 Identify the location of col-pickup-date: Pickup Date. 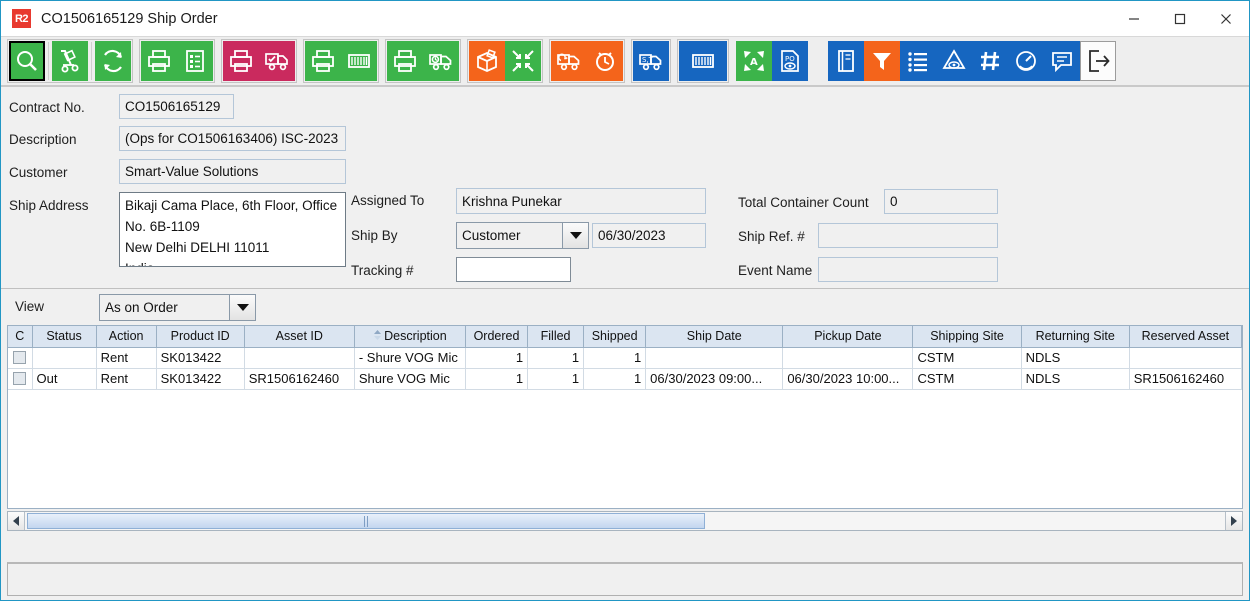
(848, 337).